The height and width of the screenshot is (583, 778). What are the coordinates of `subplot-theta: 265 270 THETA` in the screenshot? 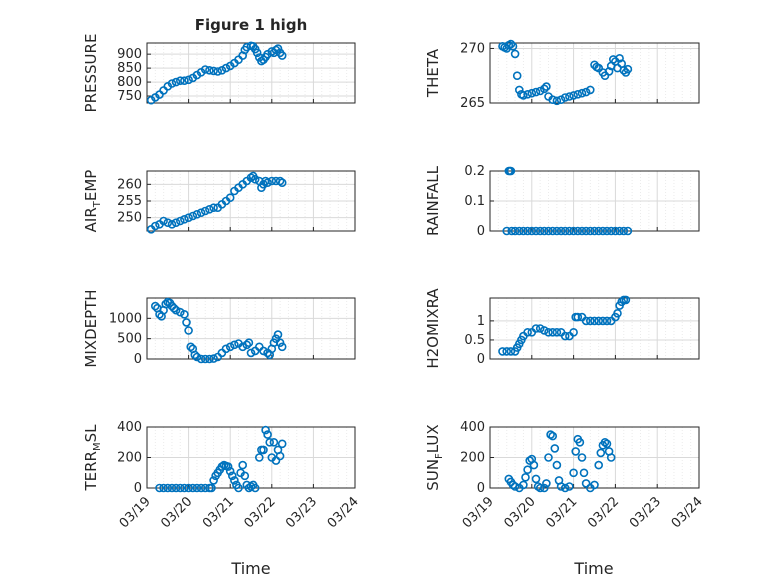 It's located at (562, 75).